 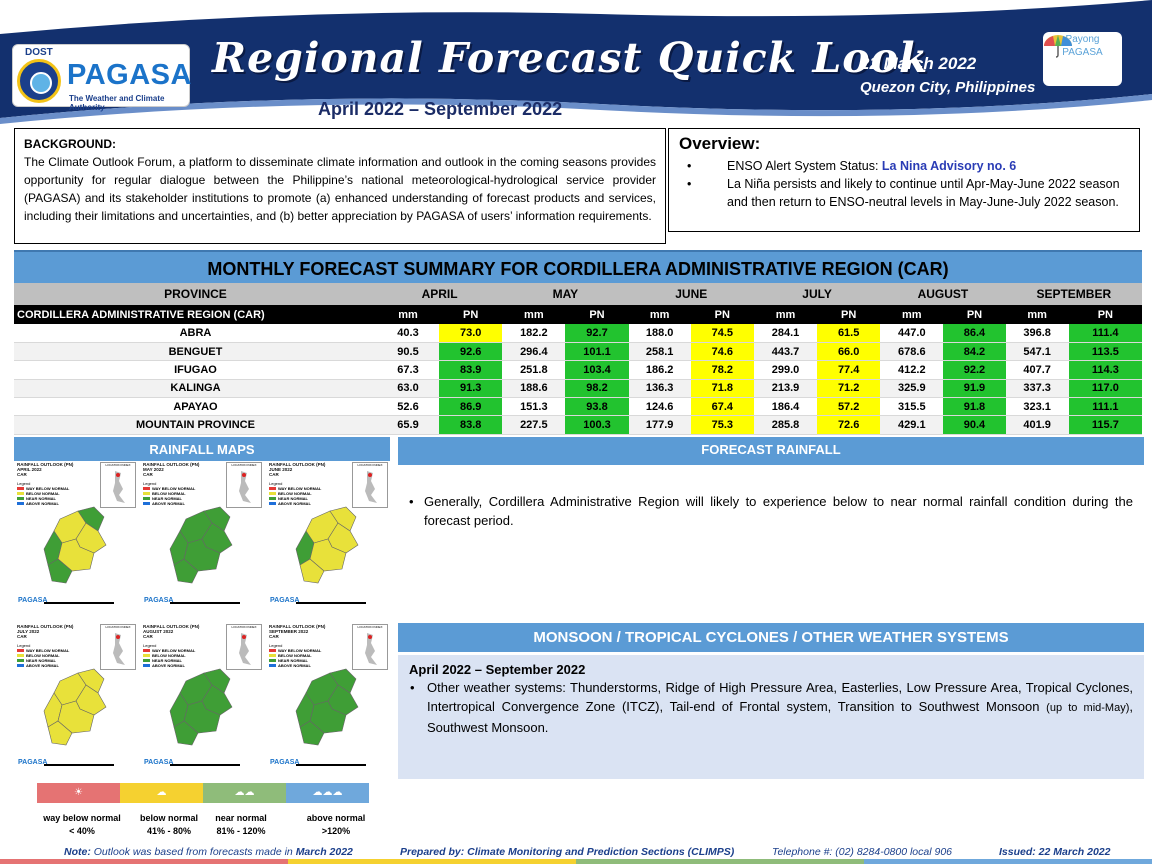 I want to click on province-header: PROVINCE, so click(x=195, y=294).